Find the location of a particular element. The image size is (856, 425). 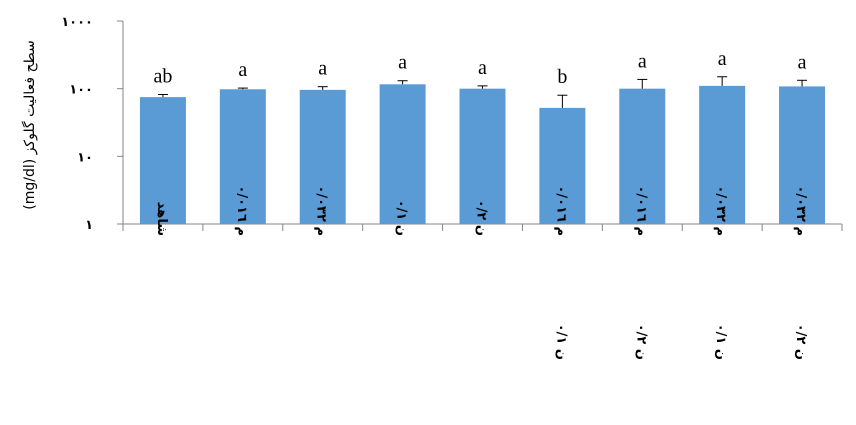

y-axis-title: سطح فعالیت گلوکز (mg/dl) is located at coordinates (29, 124).